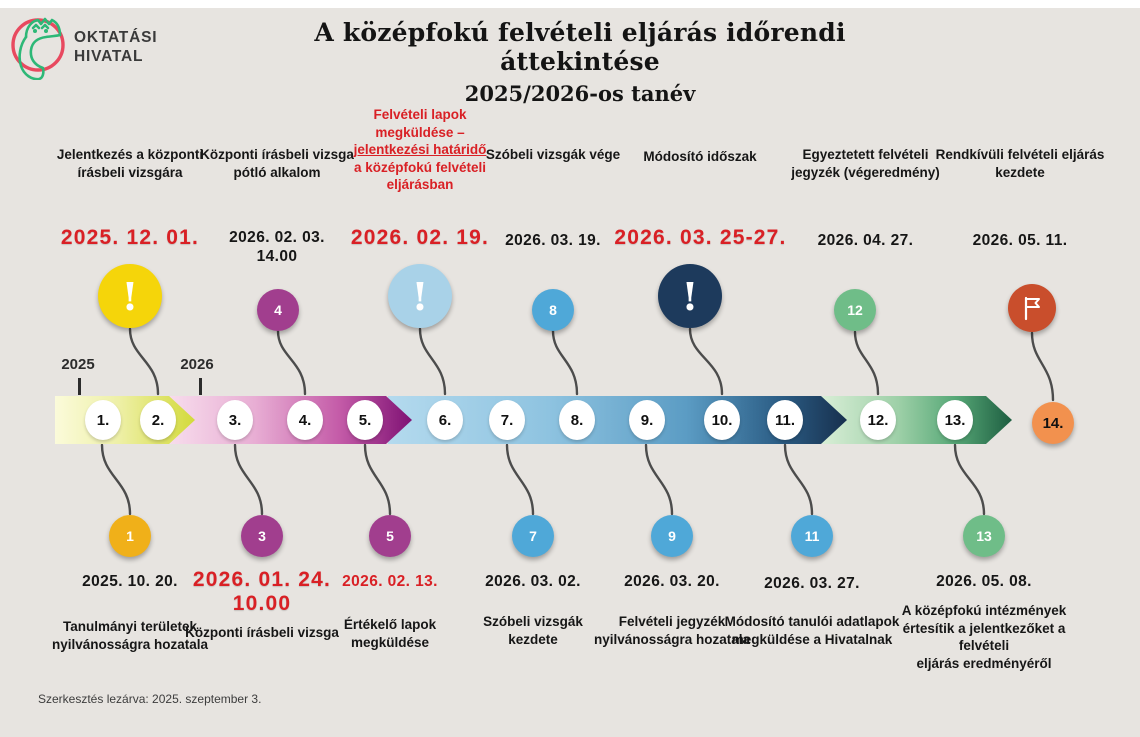  Describe the element at coordinates (158, 420) in the screenshot. I see `timeline-step-2: 2.` at that location.